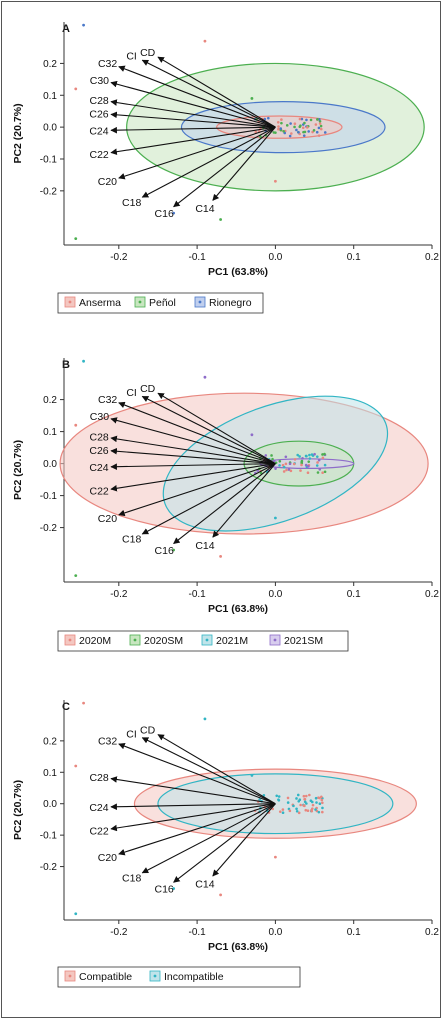 The image size is (444, 1021). I want to click on panel-label: C, so click(66, 707).